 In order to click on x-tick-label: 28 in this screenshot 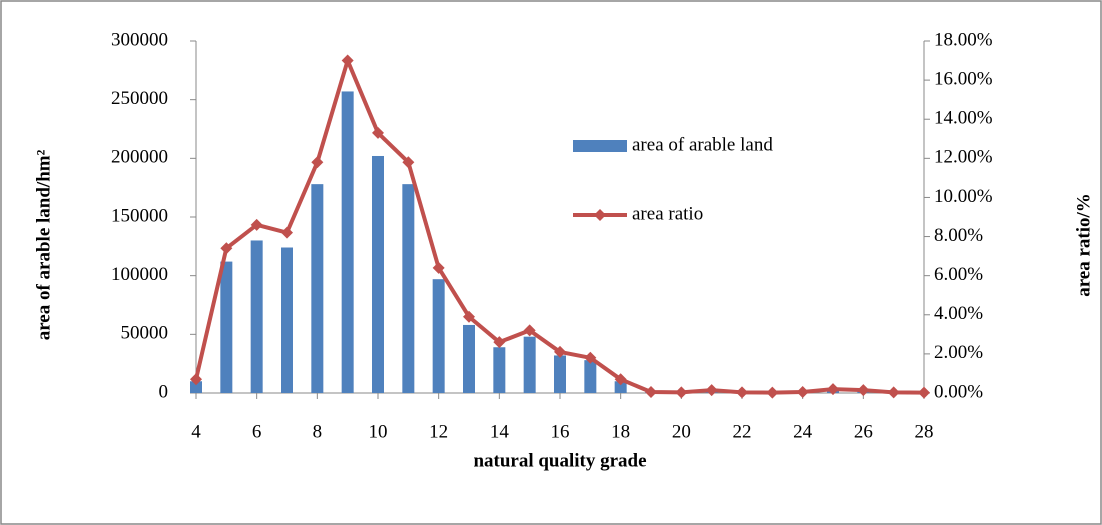, I will do `click(924, 431)`.